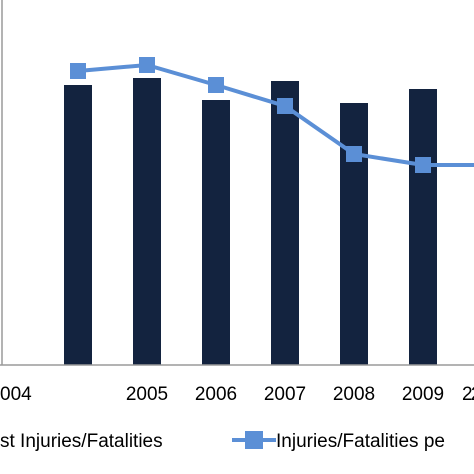  I want to click on bar-2008, so click(354, 234).